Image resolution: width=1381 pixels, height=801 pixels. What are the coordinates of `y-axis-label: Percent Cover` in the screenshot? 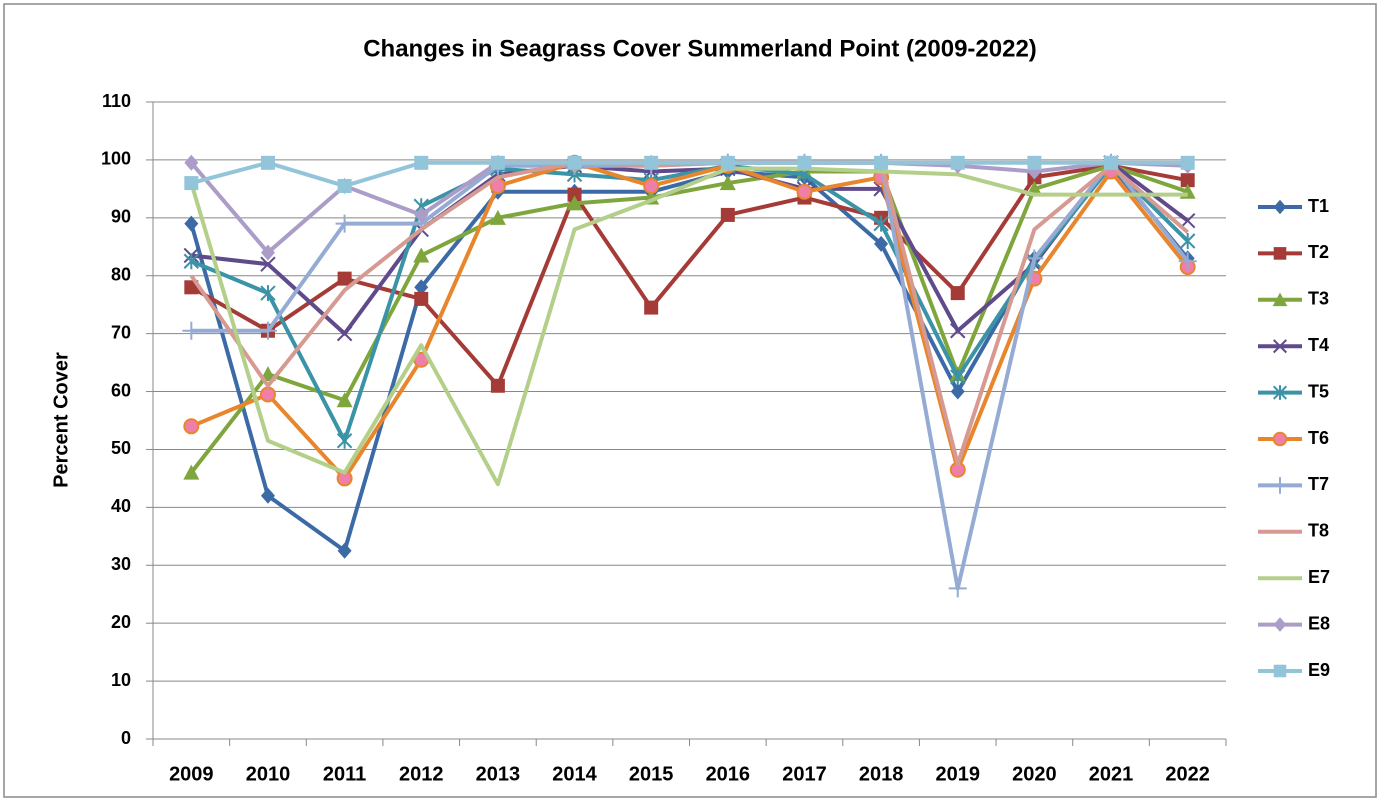 It's located at (61, 420).